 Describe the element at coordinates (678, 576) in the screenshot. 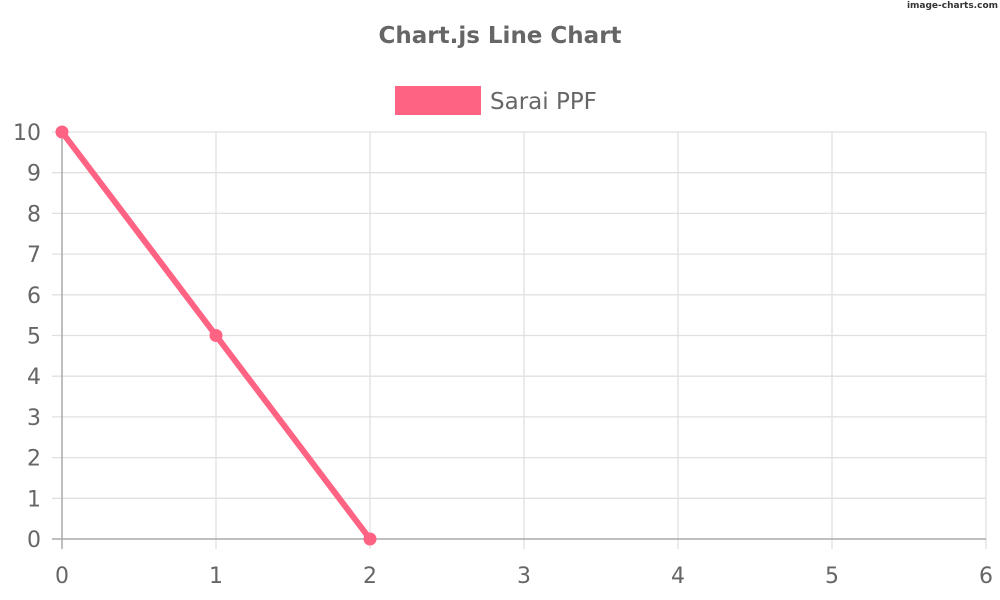

I see `x-tick-label: 4` at that location.